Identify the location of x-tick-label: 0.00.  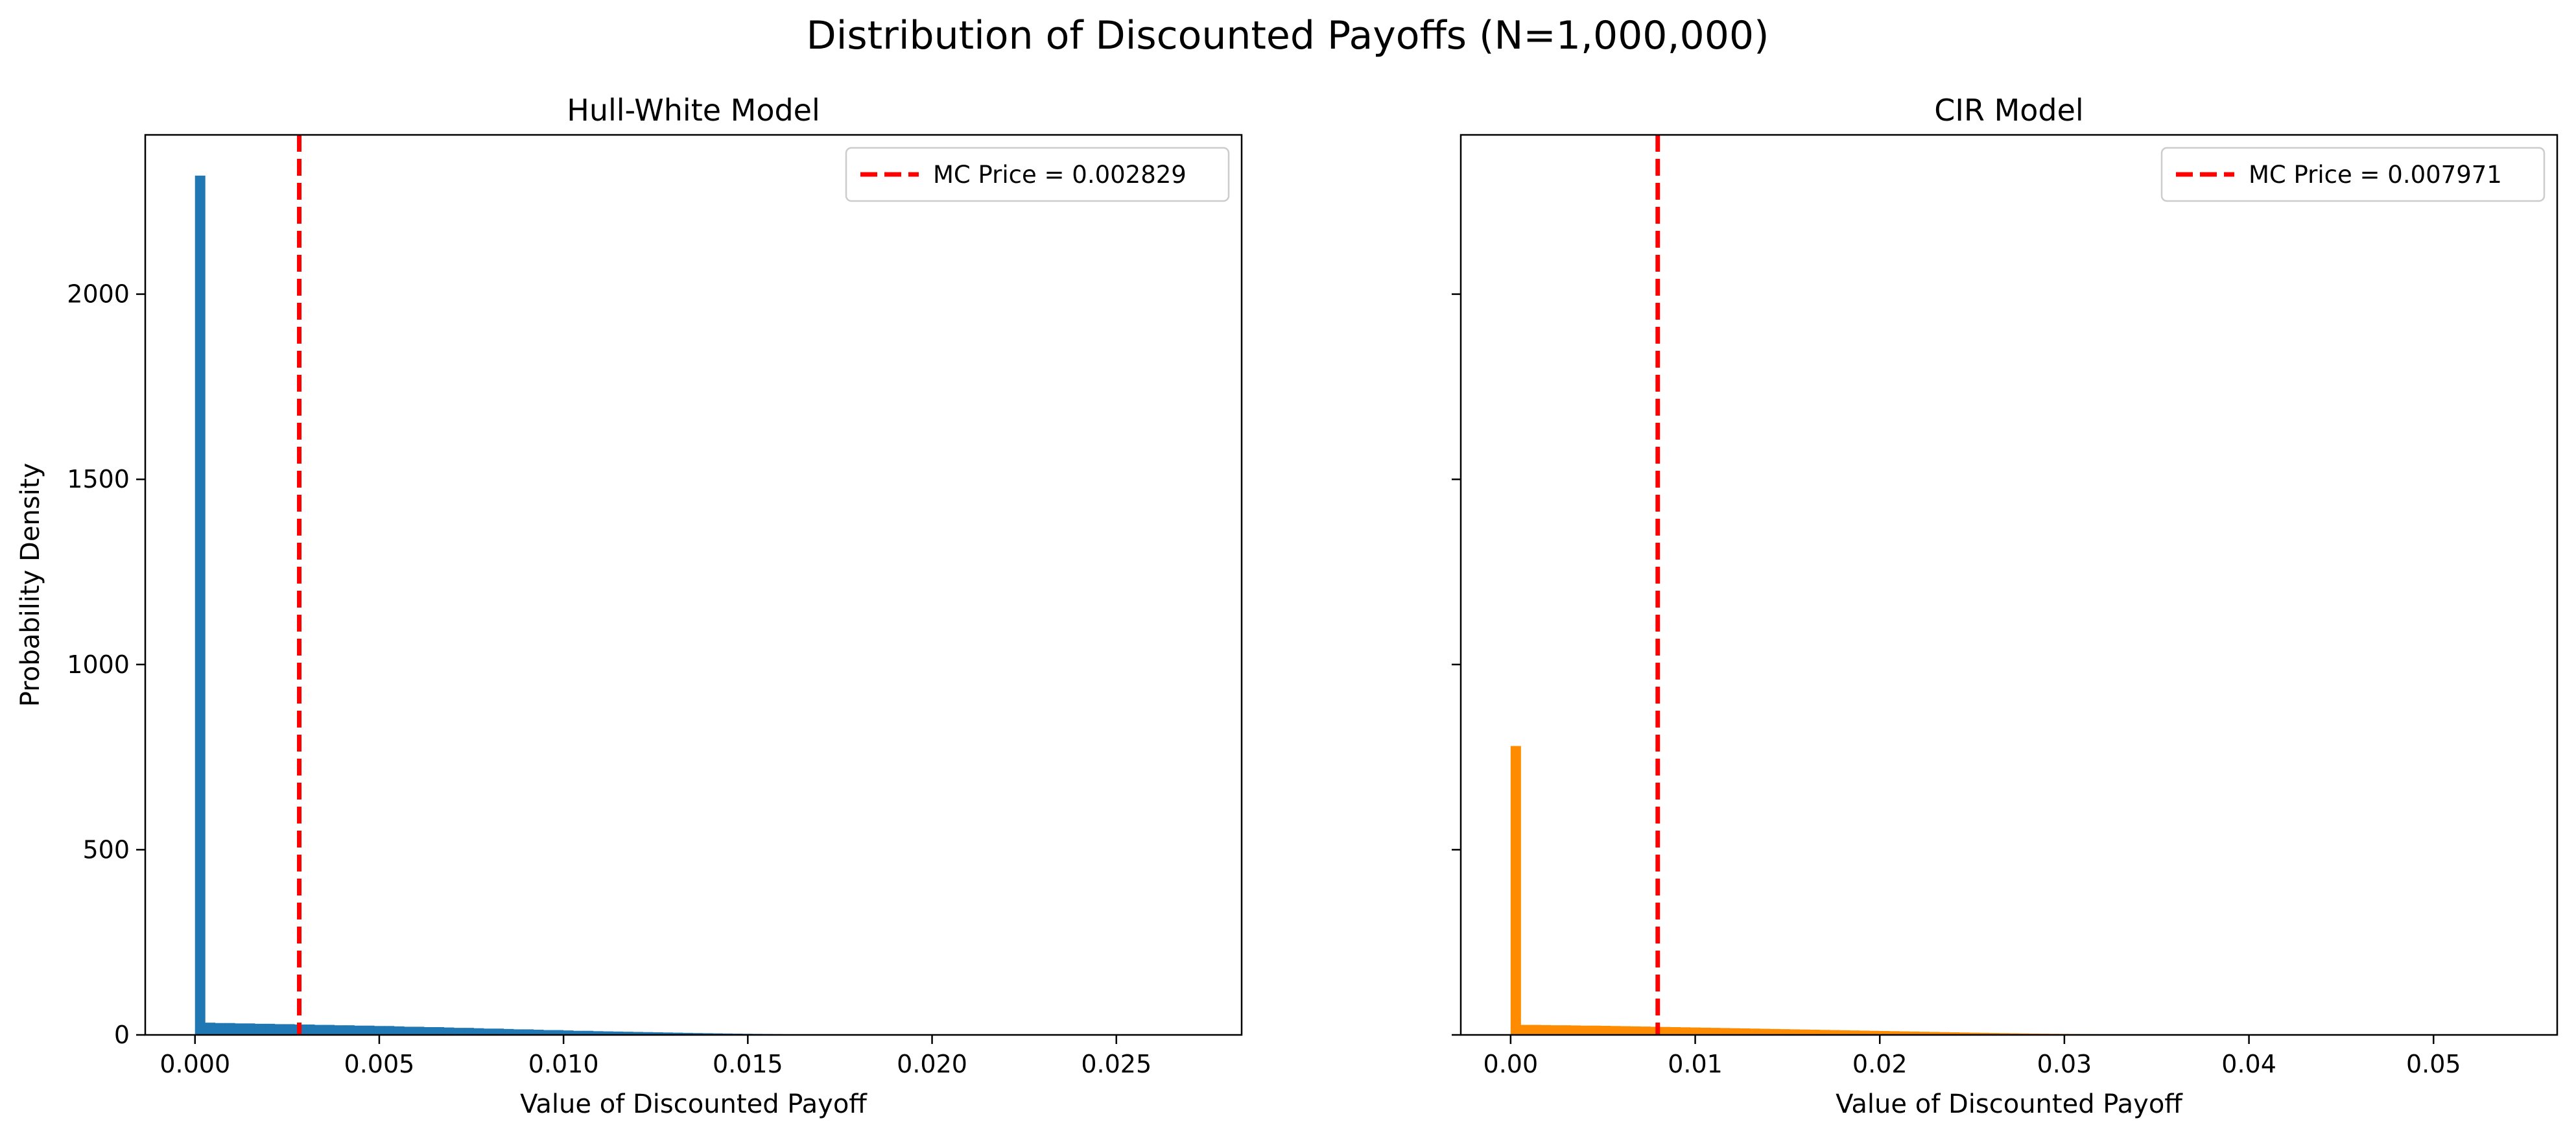
(1511, 1064).